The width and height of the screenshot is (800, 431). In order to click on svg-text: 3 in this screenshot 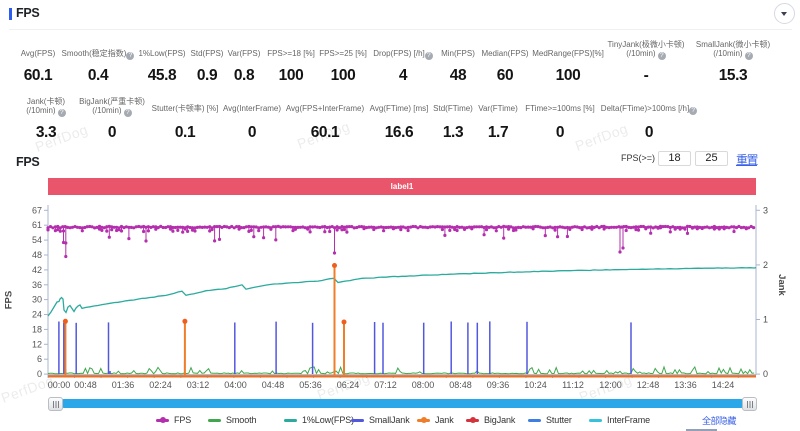, I will do `click(765, 210)`.